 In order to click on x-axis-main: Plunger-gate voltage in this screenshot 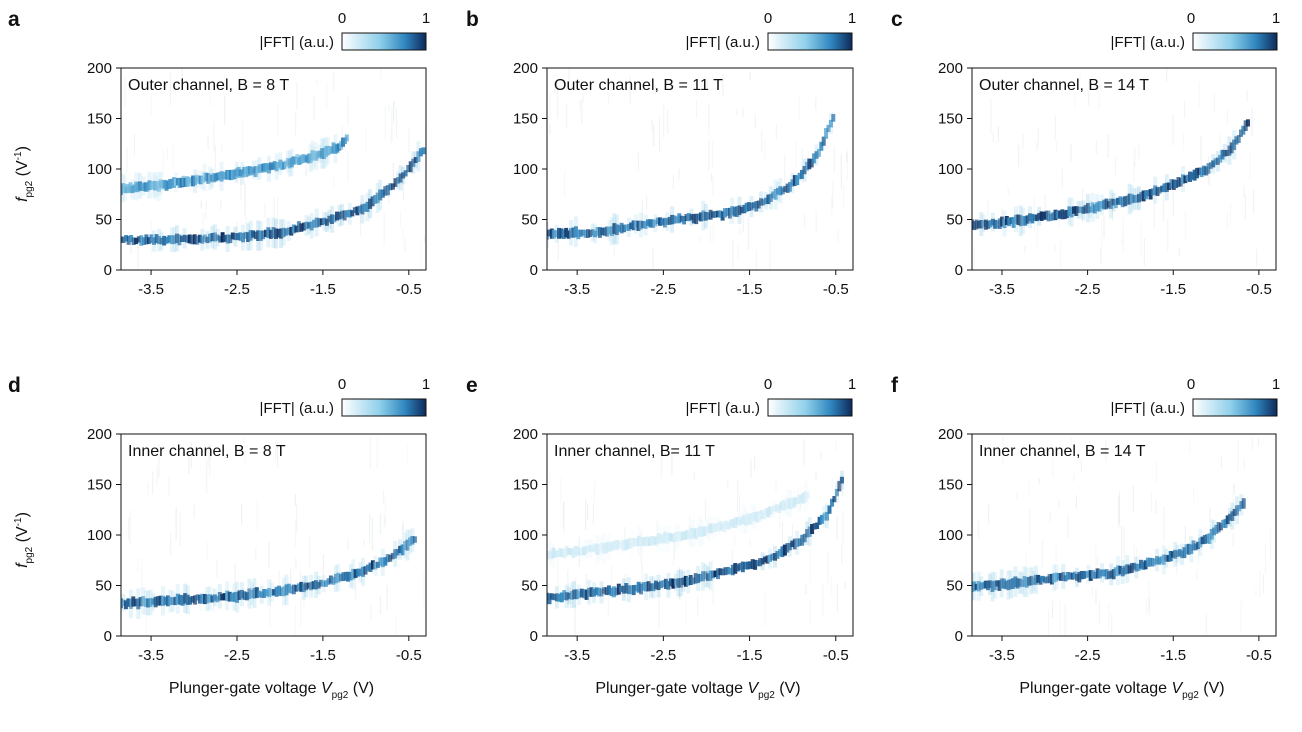, I will do `click(245, 688)`.